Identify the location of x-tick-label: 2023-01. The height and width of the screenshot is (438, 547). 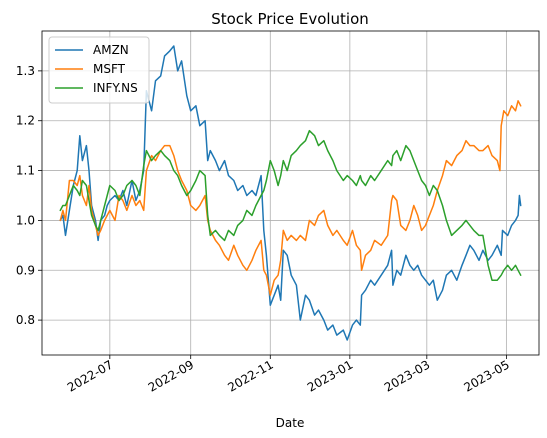
(330, 375).